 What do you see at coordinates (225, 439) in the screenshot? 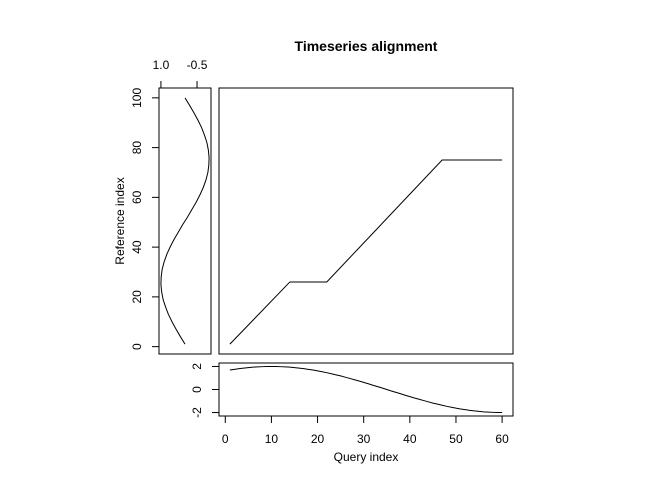
I see `x-tick-label: 0` at bounding box center [225, 439].